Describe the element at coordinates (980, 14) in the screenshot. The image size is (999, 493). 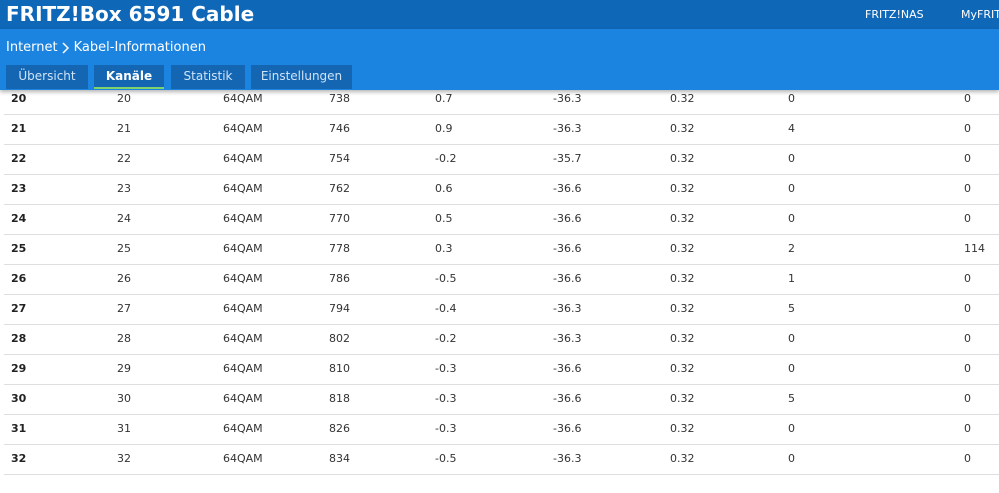
I see `nav-link: MyFRITZ` at that location.